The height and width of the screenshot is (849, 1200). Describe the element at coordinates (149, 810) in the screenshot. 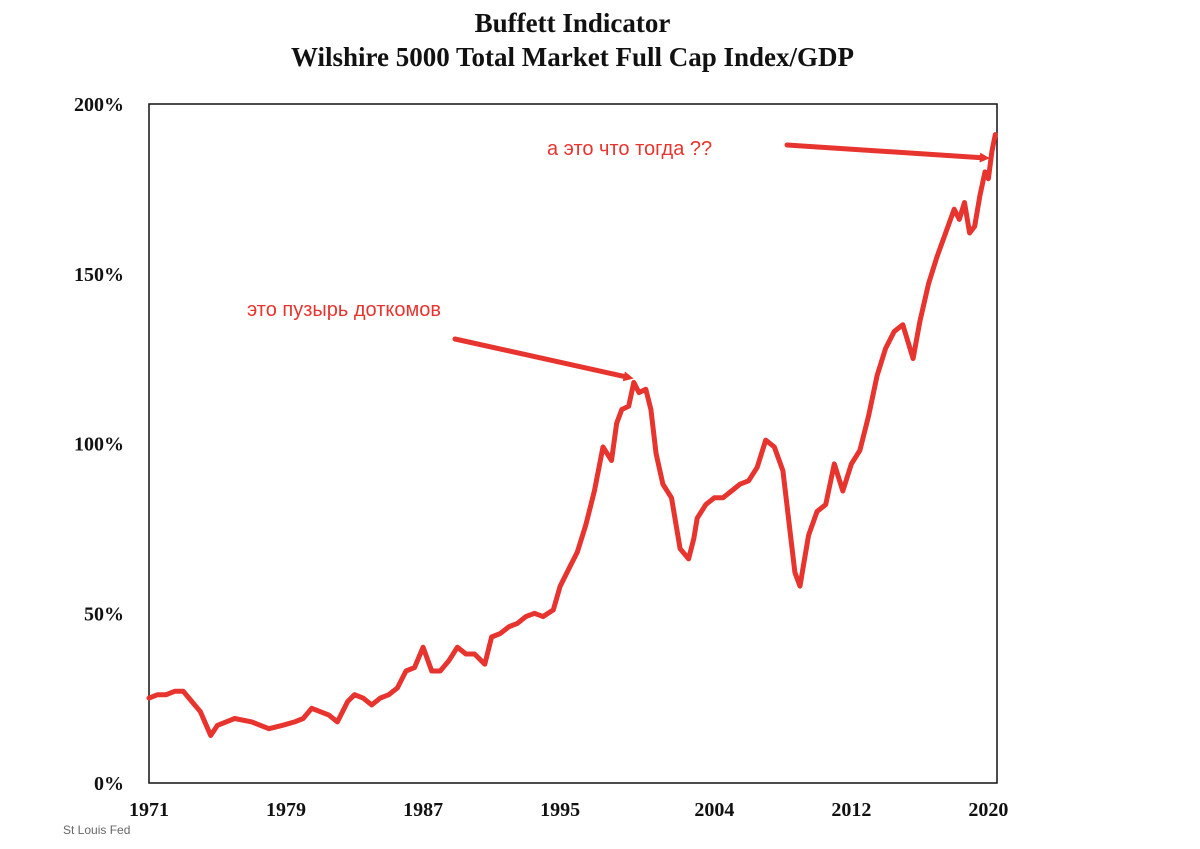

I see `x-tick-label: 1971` at that location.